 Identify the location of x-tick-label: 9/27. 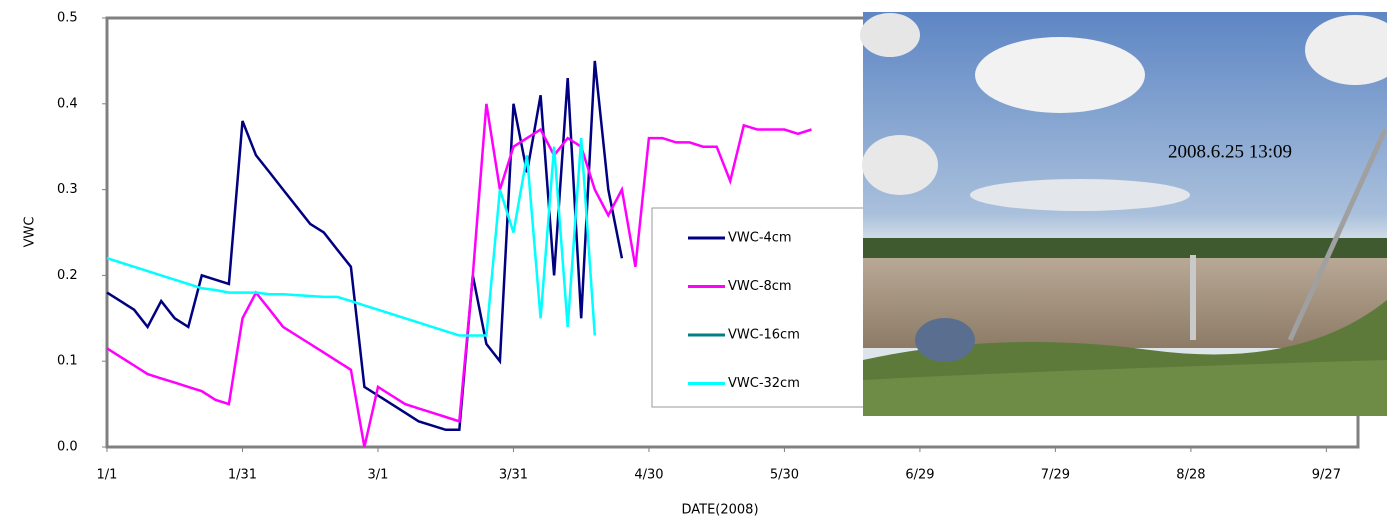
(1326, 475).